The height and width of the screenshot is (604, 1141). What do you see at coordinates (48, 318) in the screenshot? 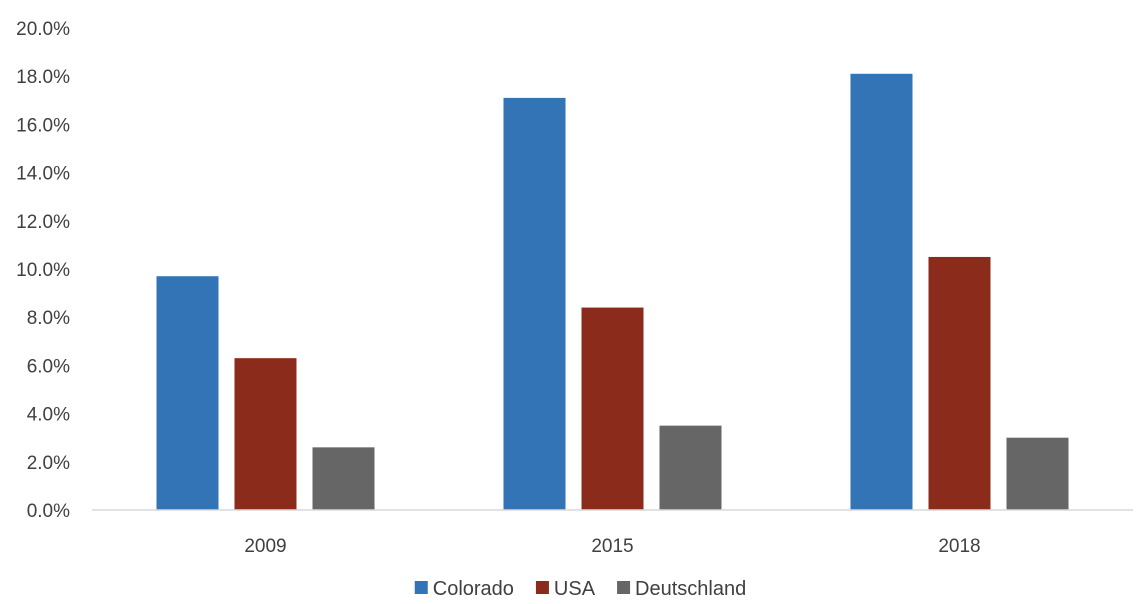
I see `y-tick-label: 8.0%` at bounding box center [48, 318].